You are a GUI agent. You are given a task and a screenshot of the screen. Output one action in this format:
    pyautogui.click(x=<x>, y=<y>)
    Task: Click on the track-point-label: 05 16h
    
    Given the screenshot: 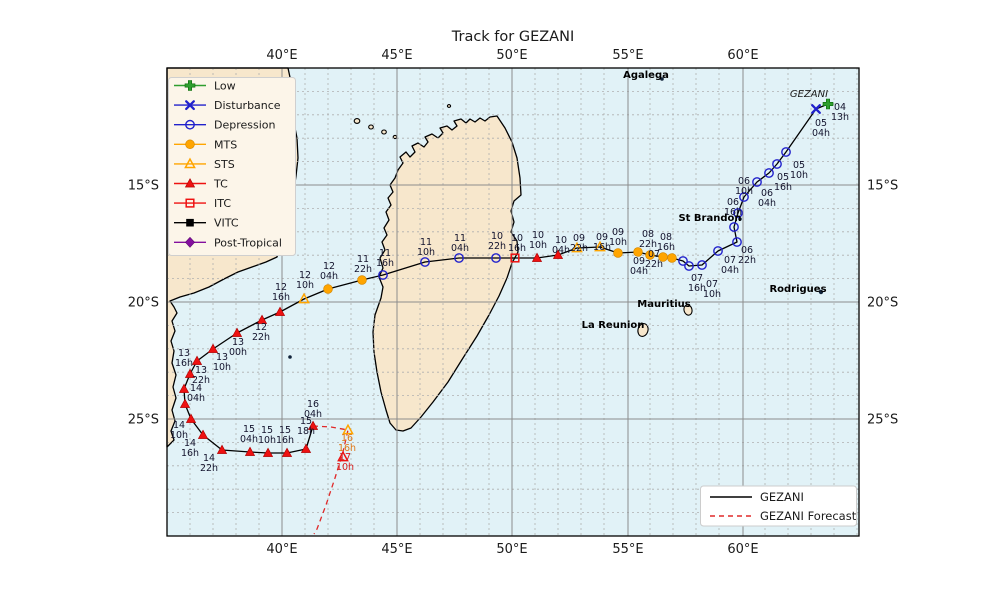 What is the action you would take?
    pyautogui.click(x=783, y=182)
    